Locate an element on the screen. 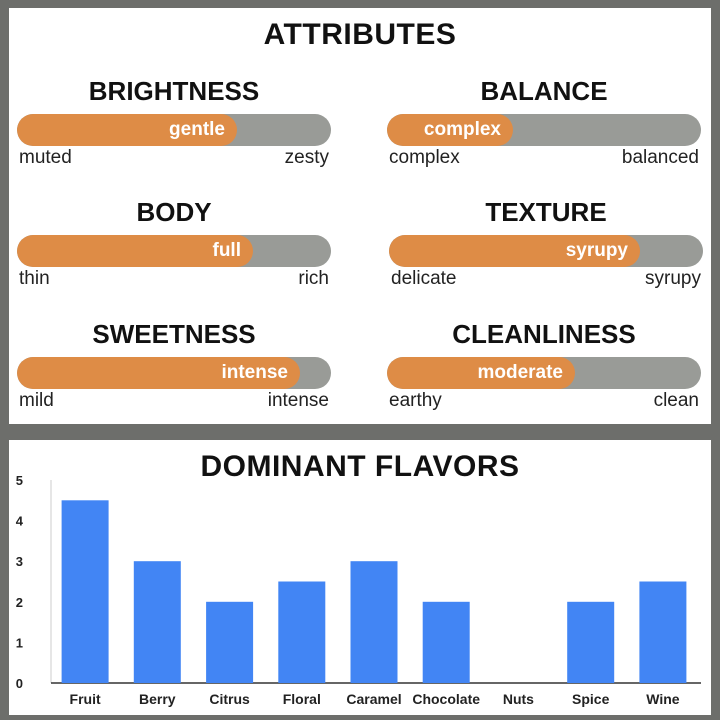  attribute-track: gentle is located at coordinates (174, 130).